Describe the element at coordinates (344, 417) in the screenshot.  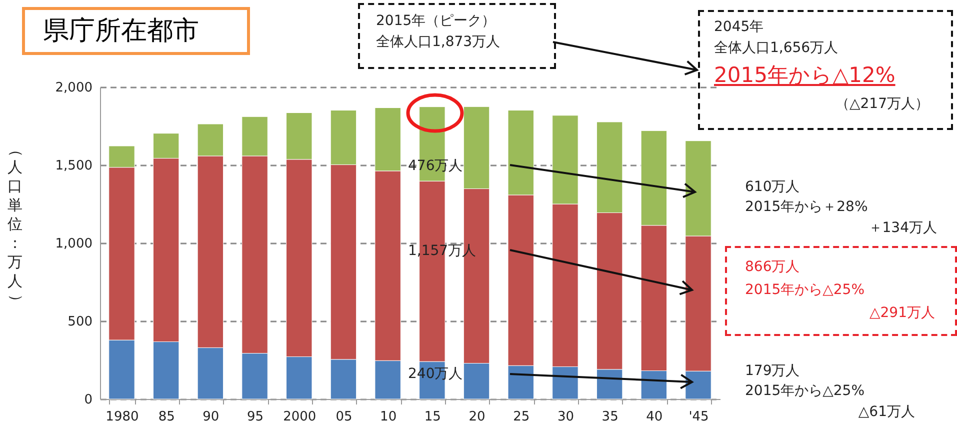
I see `x-tick-label: 05` at that location.